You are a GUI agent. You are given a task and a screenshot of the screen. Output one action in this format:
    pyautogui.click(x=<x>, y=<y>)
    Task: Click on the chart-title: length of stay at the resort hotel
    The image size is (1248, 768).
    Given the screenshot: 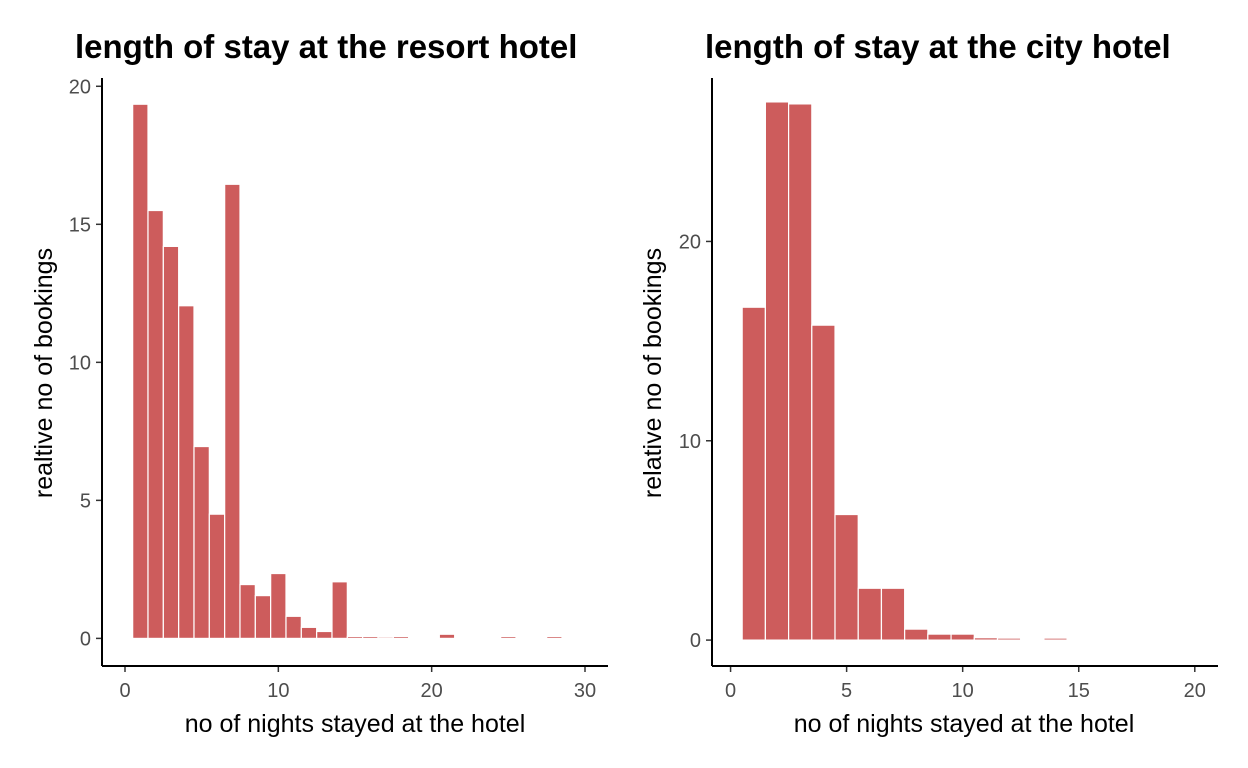 What is the action you would take?
    pyautogui.click(x=326, y=46)
    